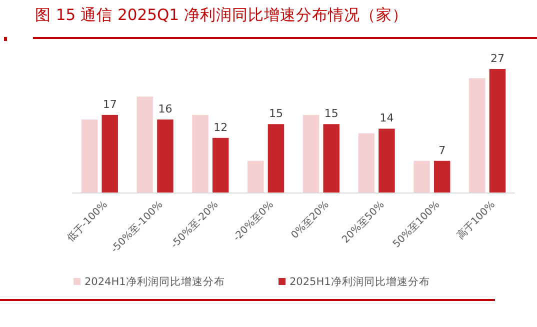 This screenshot has width=537, height=327. Describe the element at coordinates (109, 104) in the screenshot. I see `data-label: 17` at that location.